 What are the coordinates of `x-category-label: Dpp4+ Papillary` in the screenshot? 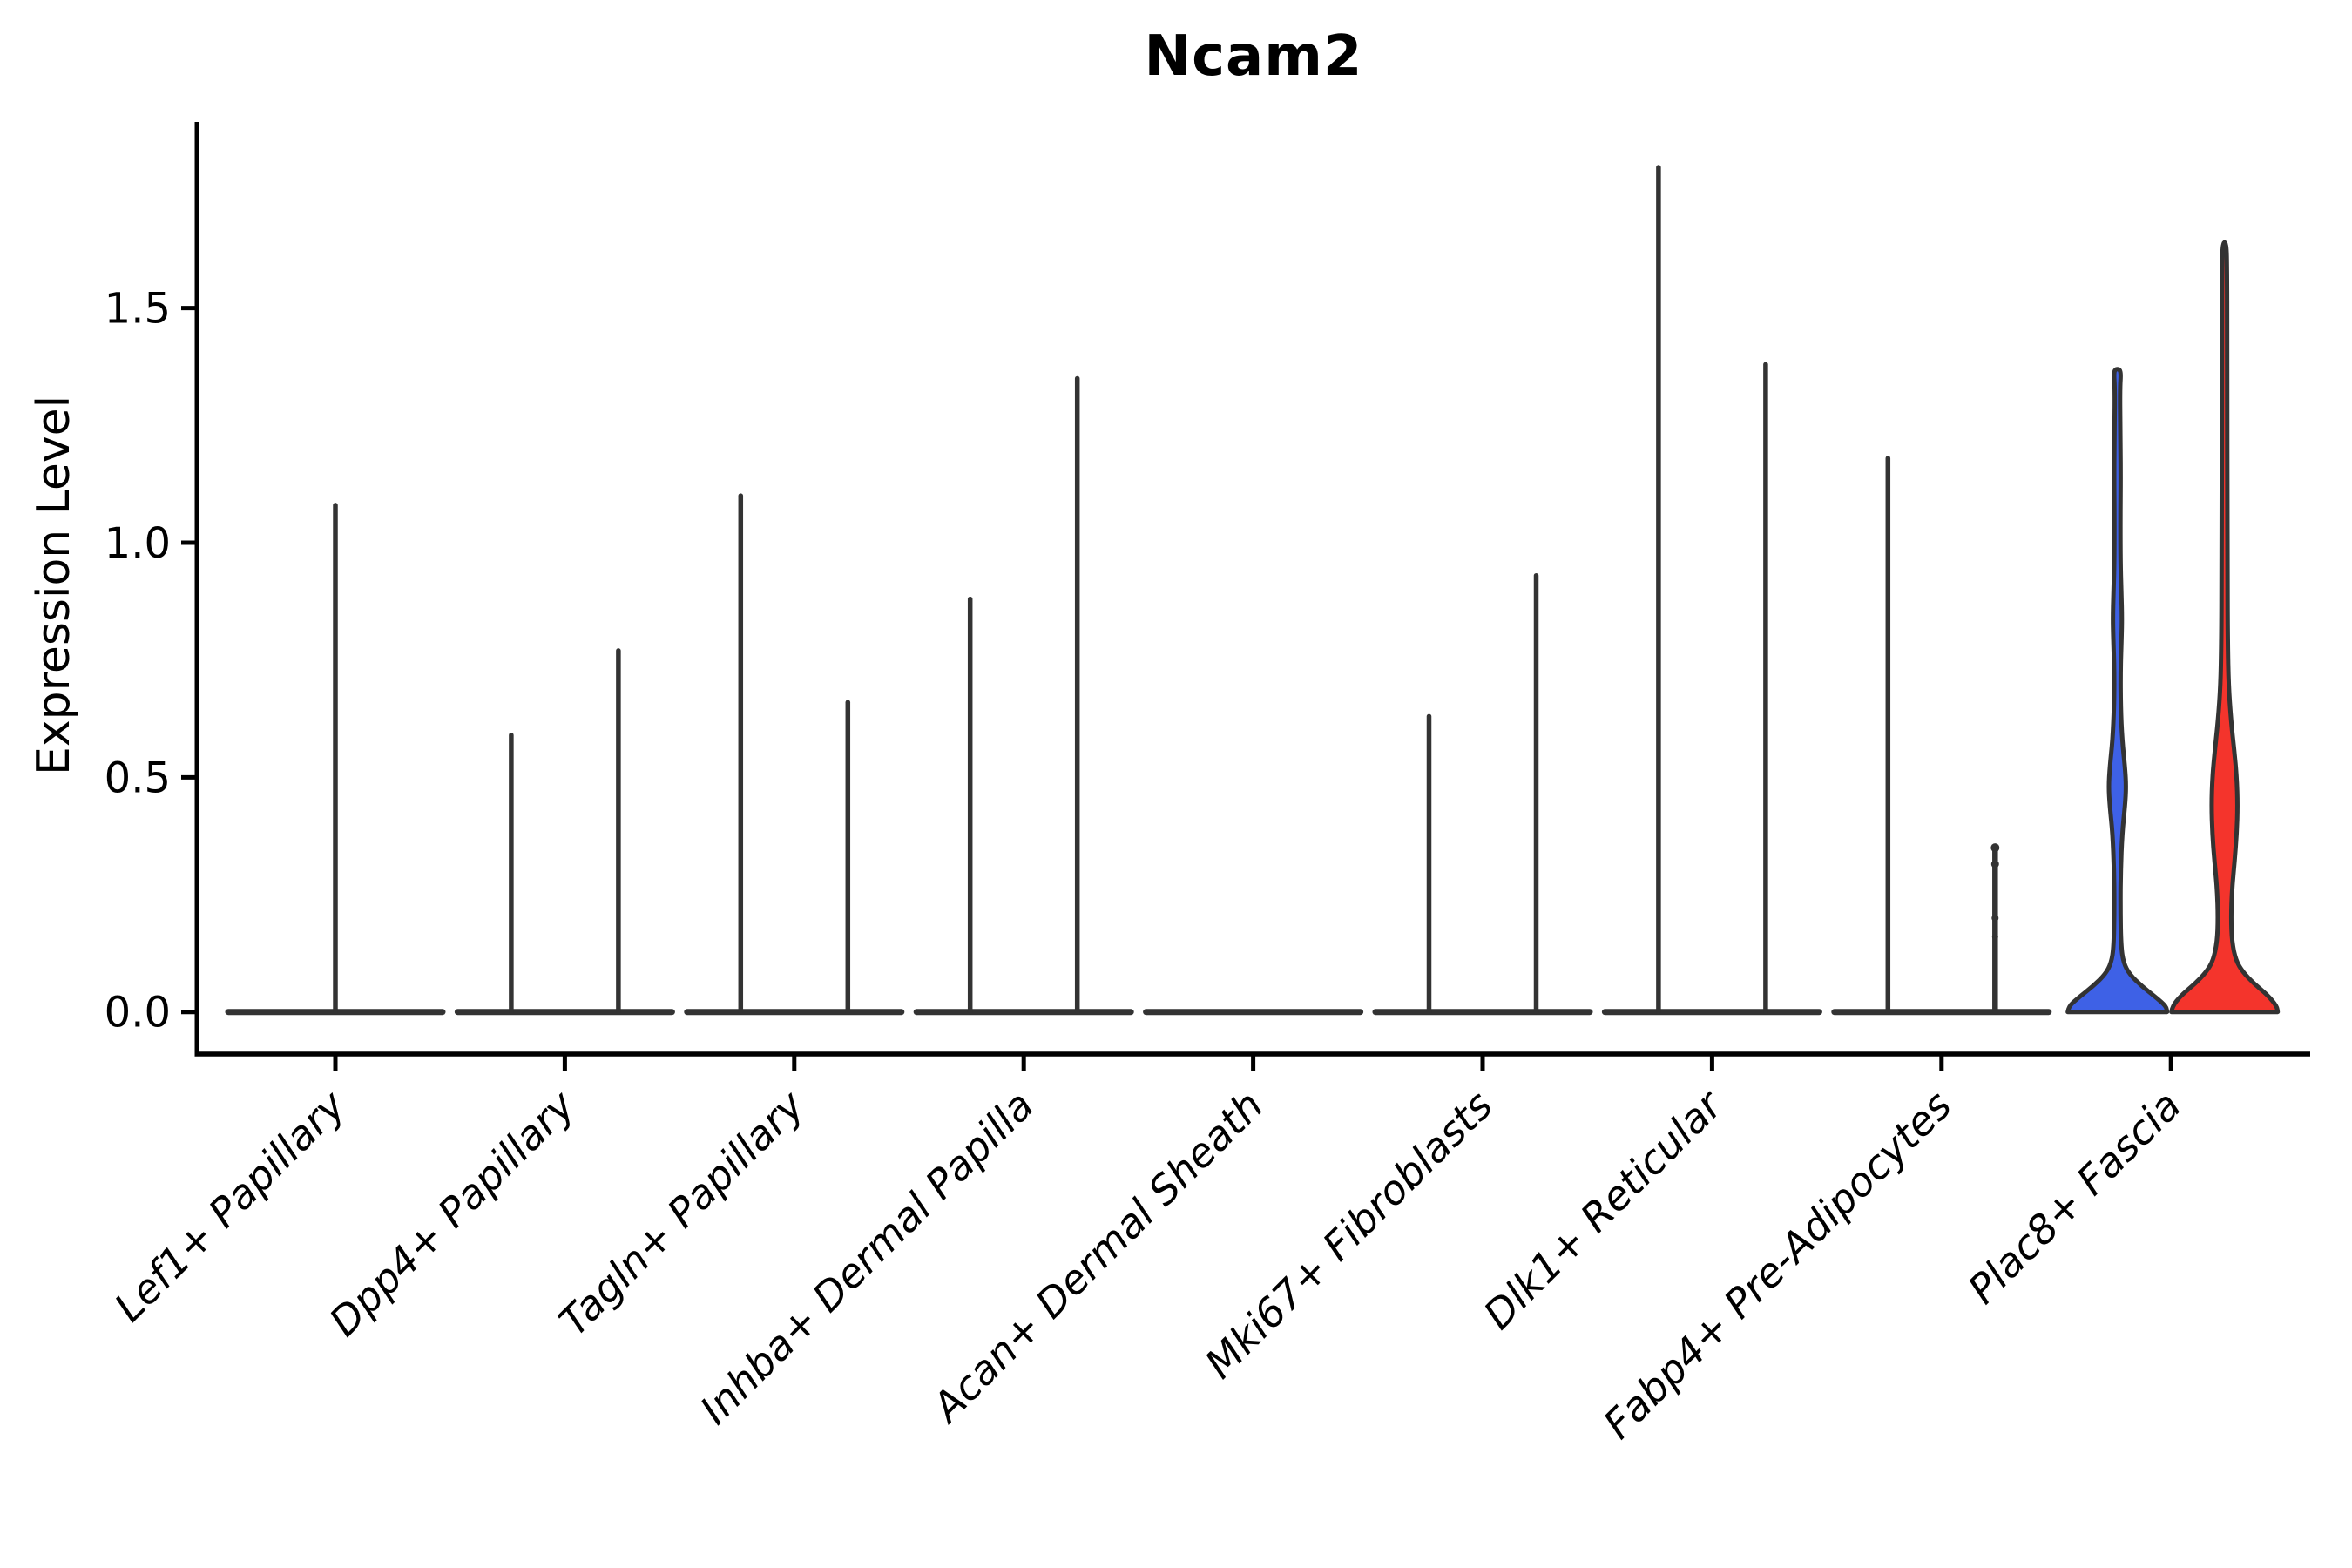 It's located at (453, 1213).